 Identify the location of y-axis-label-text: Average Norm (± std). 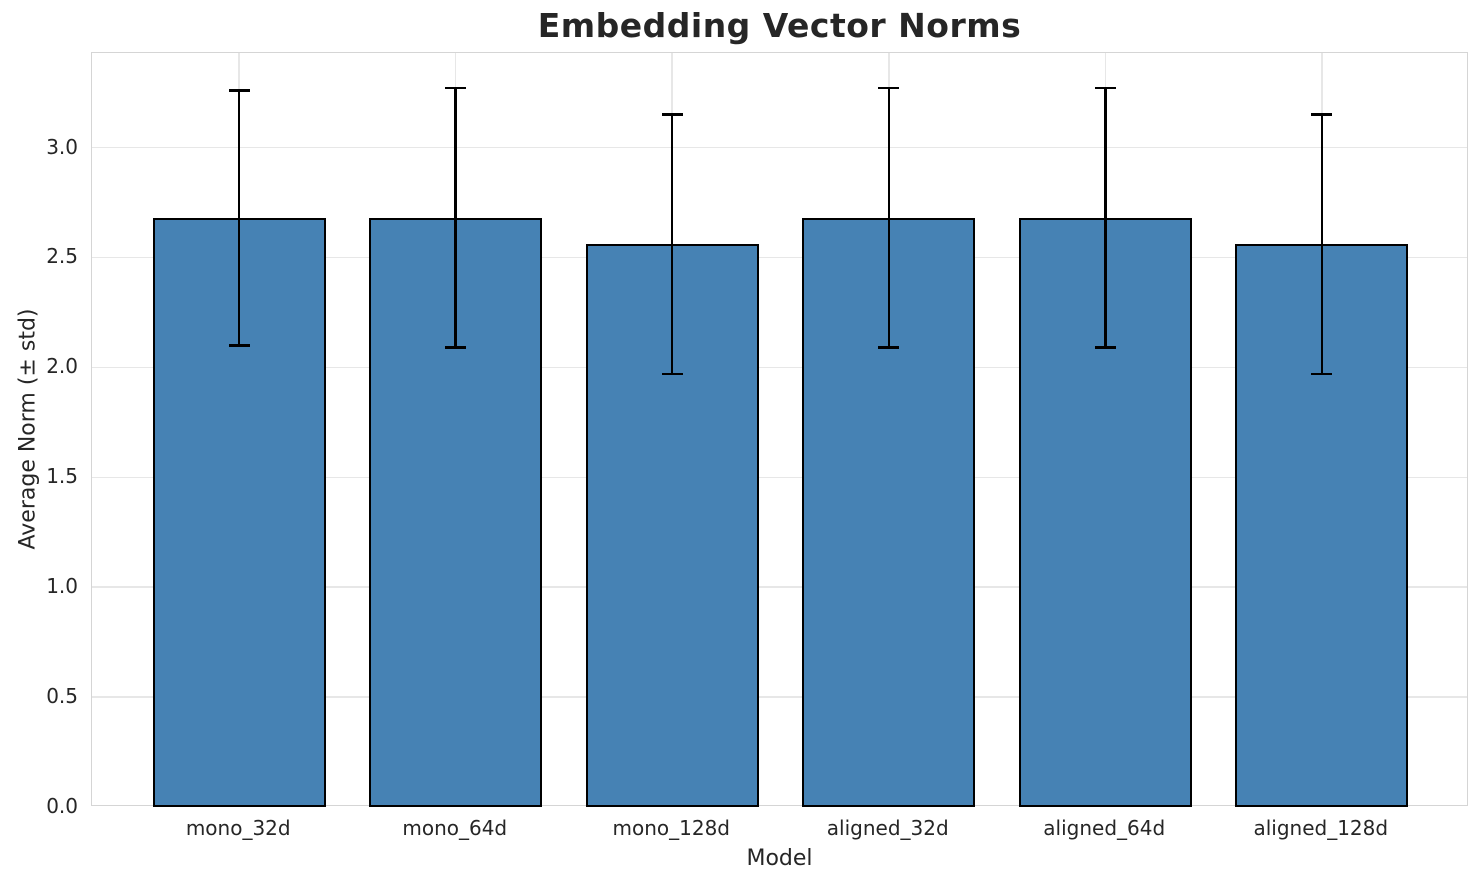
(28, 429).